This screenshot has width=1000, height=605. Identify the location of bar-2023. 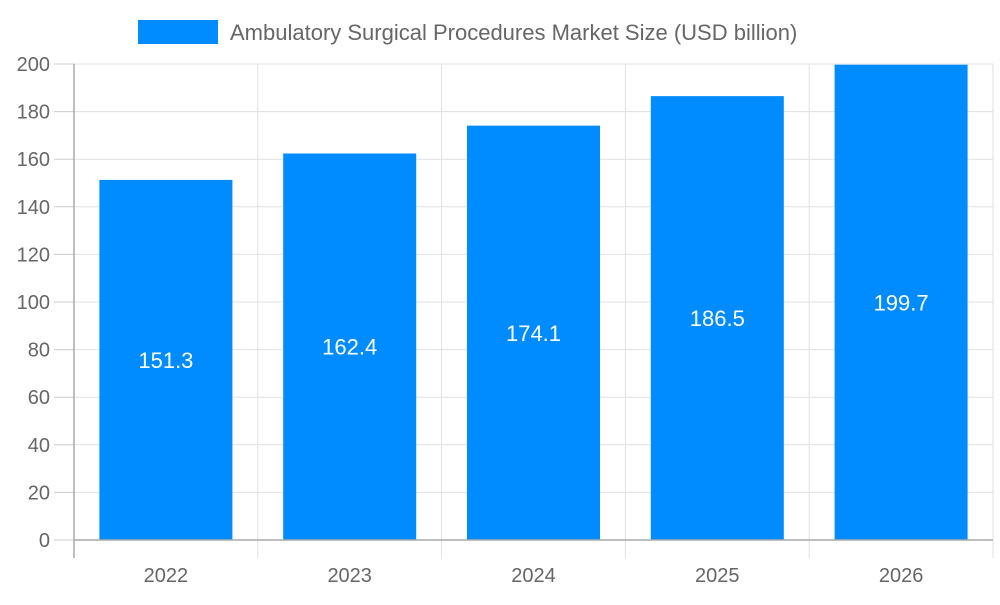
(350, 346).